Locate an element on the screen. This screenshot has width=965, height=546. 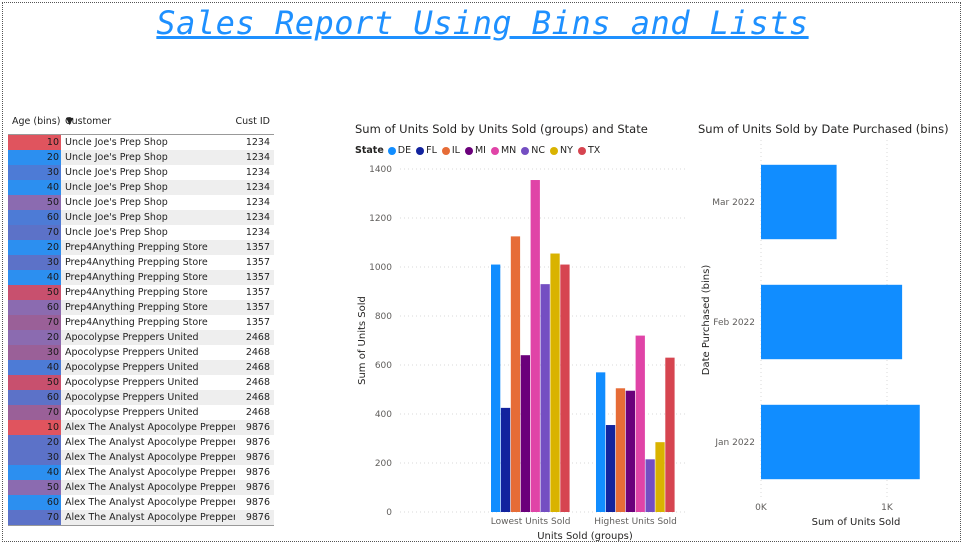
legend-item: IL is located at coordinates (450, 150).